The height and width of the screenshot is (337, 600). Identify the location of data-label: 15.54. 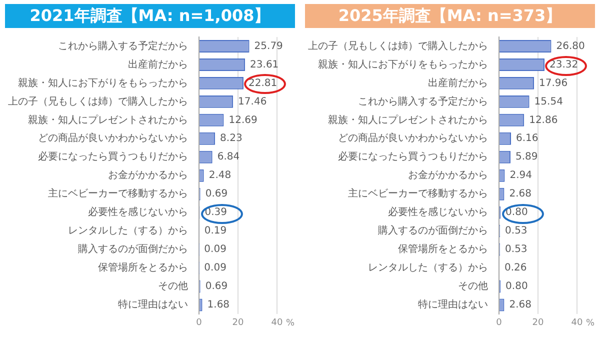
(548, 102).